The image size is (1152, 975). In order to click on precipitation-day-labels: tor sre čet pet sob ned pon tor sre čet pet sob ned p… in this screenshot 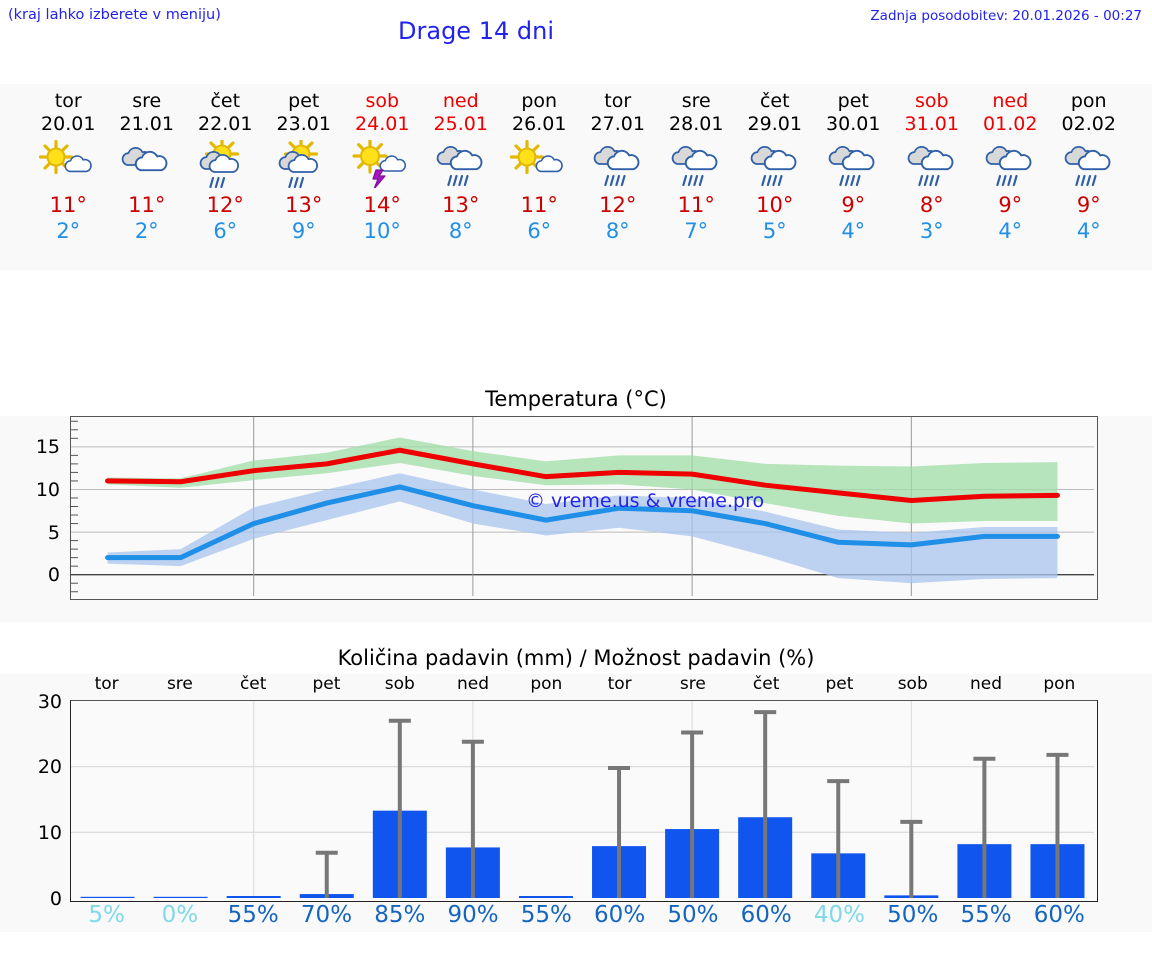, I will do `click(583, 684)`.